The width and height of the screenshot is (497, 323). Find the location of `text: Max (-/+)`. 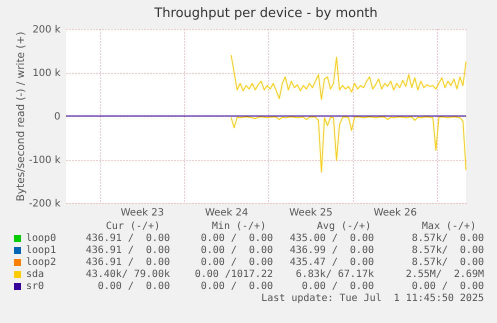

text: Max (-/+) is located at coordinates (449, 227).